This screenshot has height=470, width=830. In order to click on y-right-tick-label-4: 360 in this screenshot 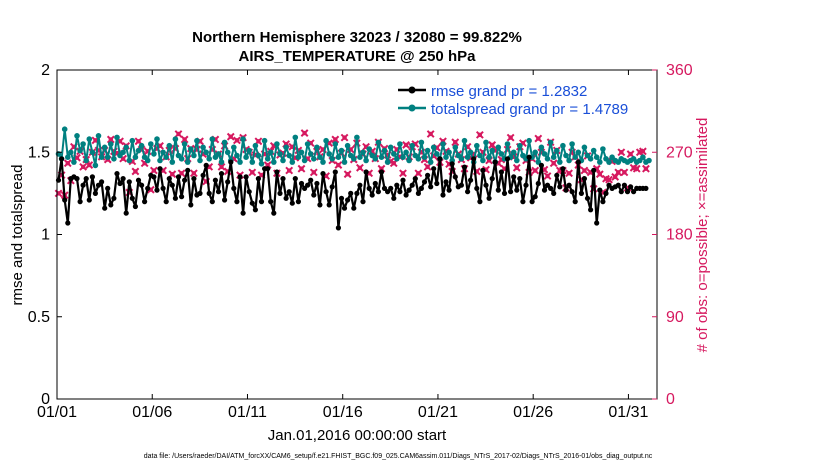, I will do `click(679, 70)`.